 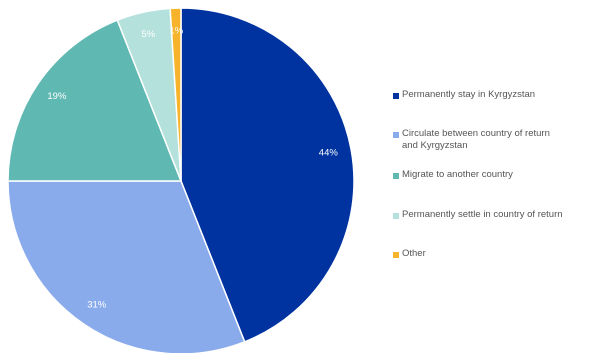 What do you see at coordinates (97, 305) in the screenshot?
I see `data-label-circulate: 31%` at bounding box center [97, 305].